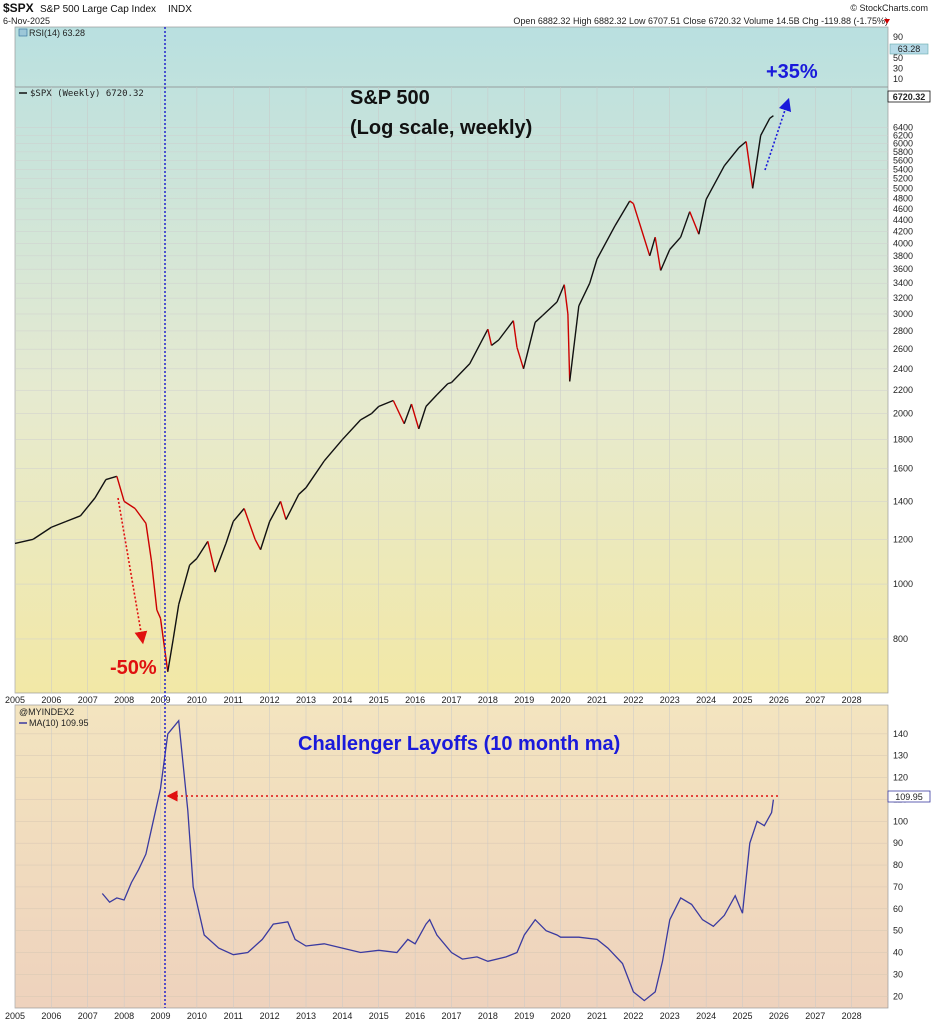 The width and height of the screenshot is (931, 1024). What do you see at coordinates (898, 58) in the screenshot?
I see `rsi-y-tick: 50` at bounding box center [898, 58].